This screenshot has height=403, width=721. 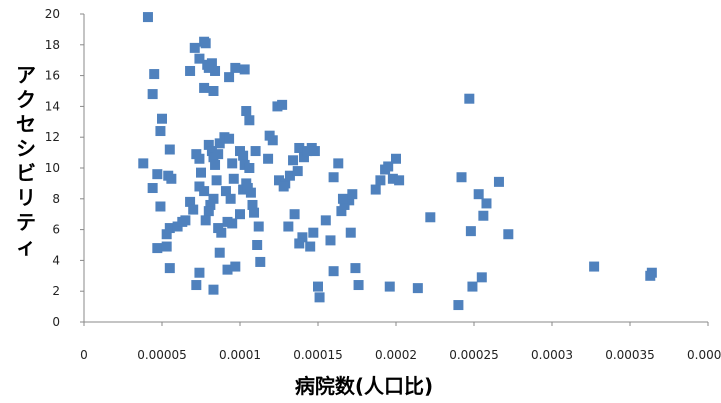 What do you see at coordinates (64, 168) in the screenshot?
I see `y-tick-labels: 0 2 4 6 8 10 12 14 16 18 20` at bounding box center [64, 168].